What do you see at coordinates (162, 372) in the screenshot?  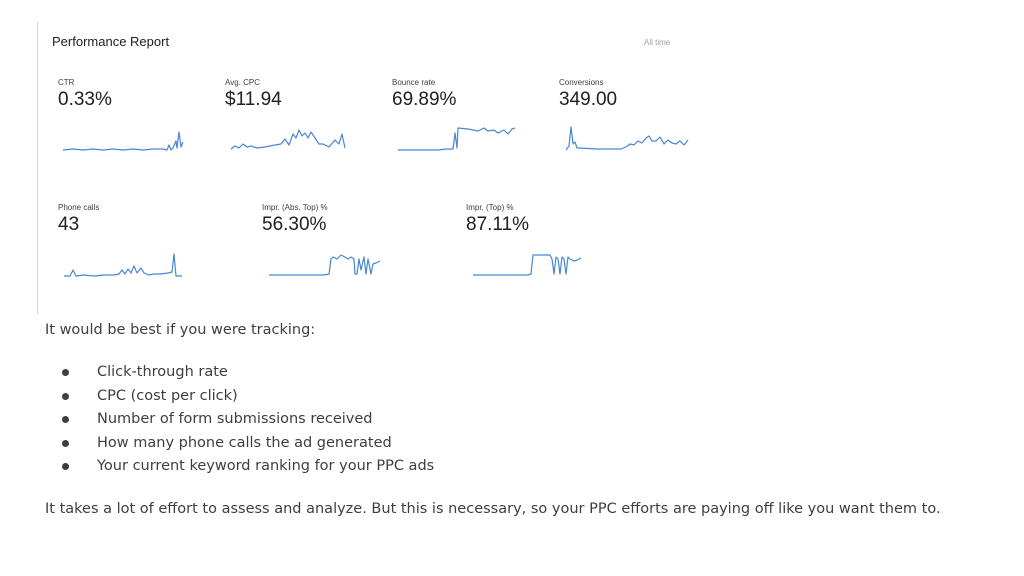 I see `list-item-text: Click-through rate` at bounding box center [162, 372].